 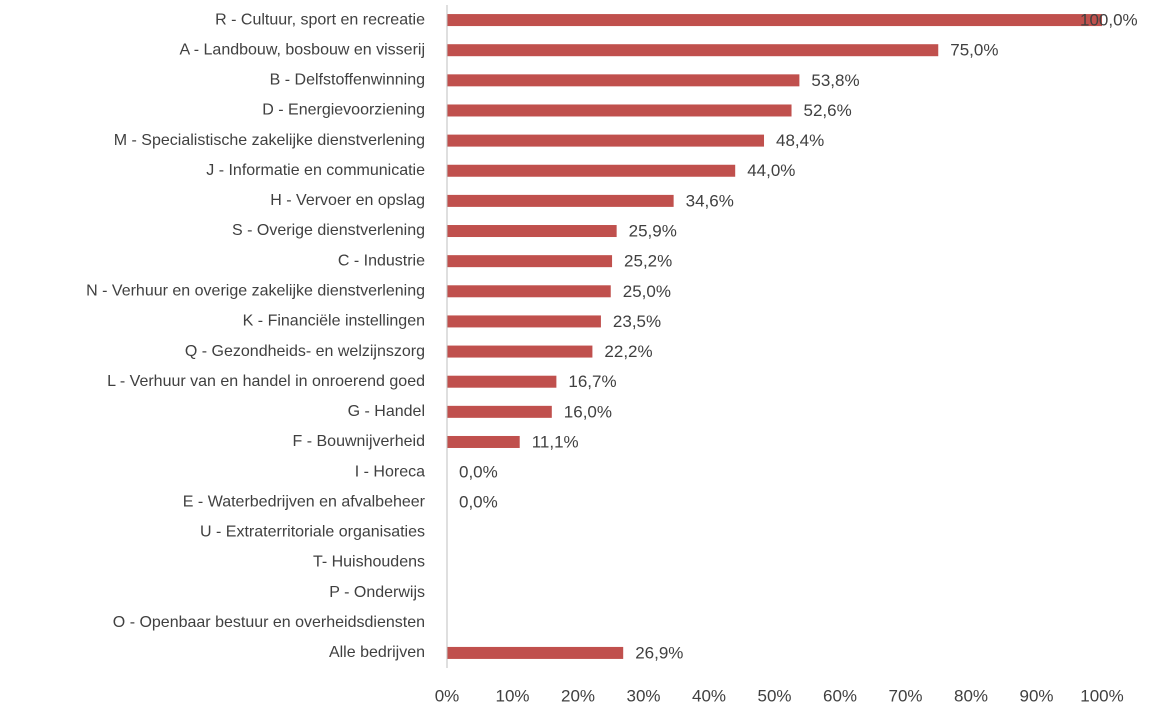 I want to click on value-label: 25,9%, so click(x=653, y=231).